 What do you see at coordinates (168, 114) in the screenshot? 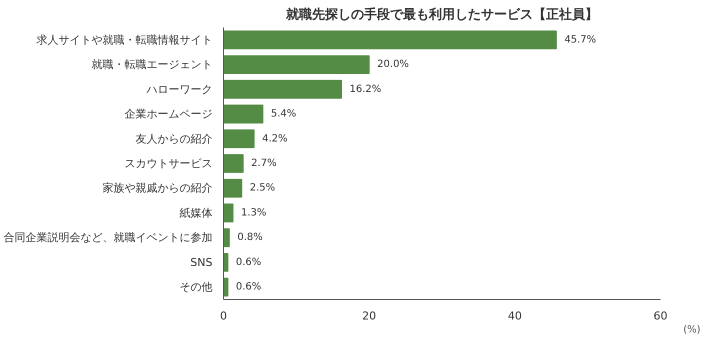
I see `y-tick-label: 企業ホームページ` at bounding box center [168, 114].